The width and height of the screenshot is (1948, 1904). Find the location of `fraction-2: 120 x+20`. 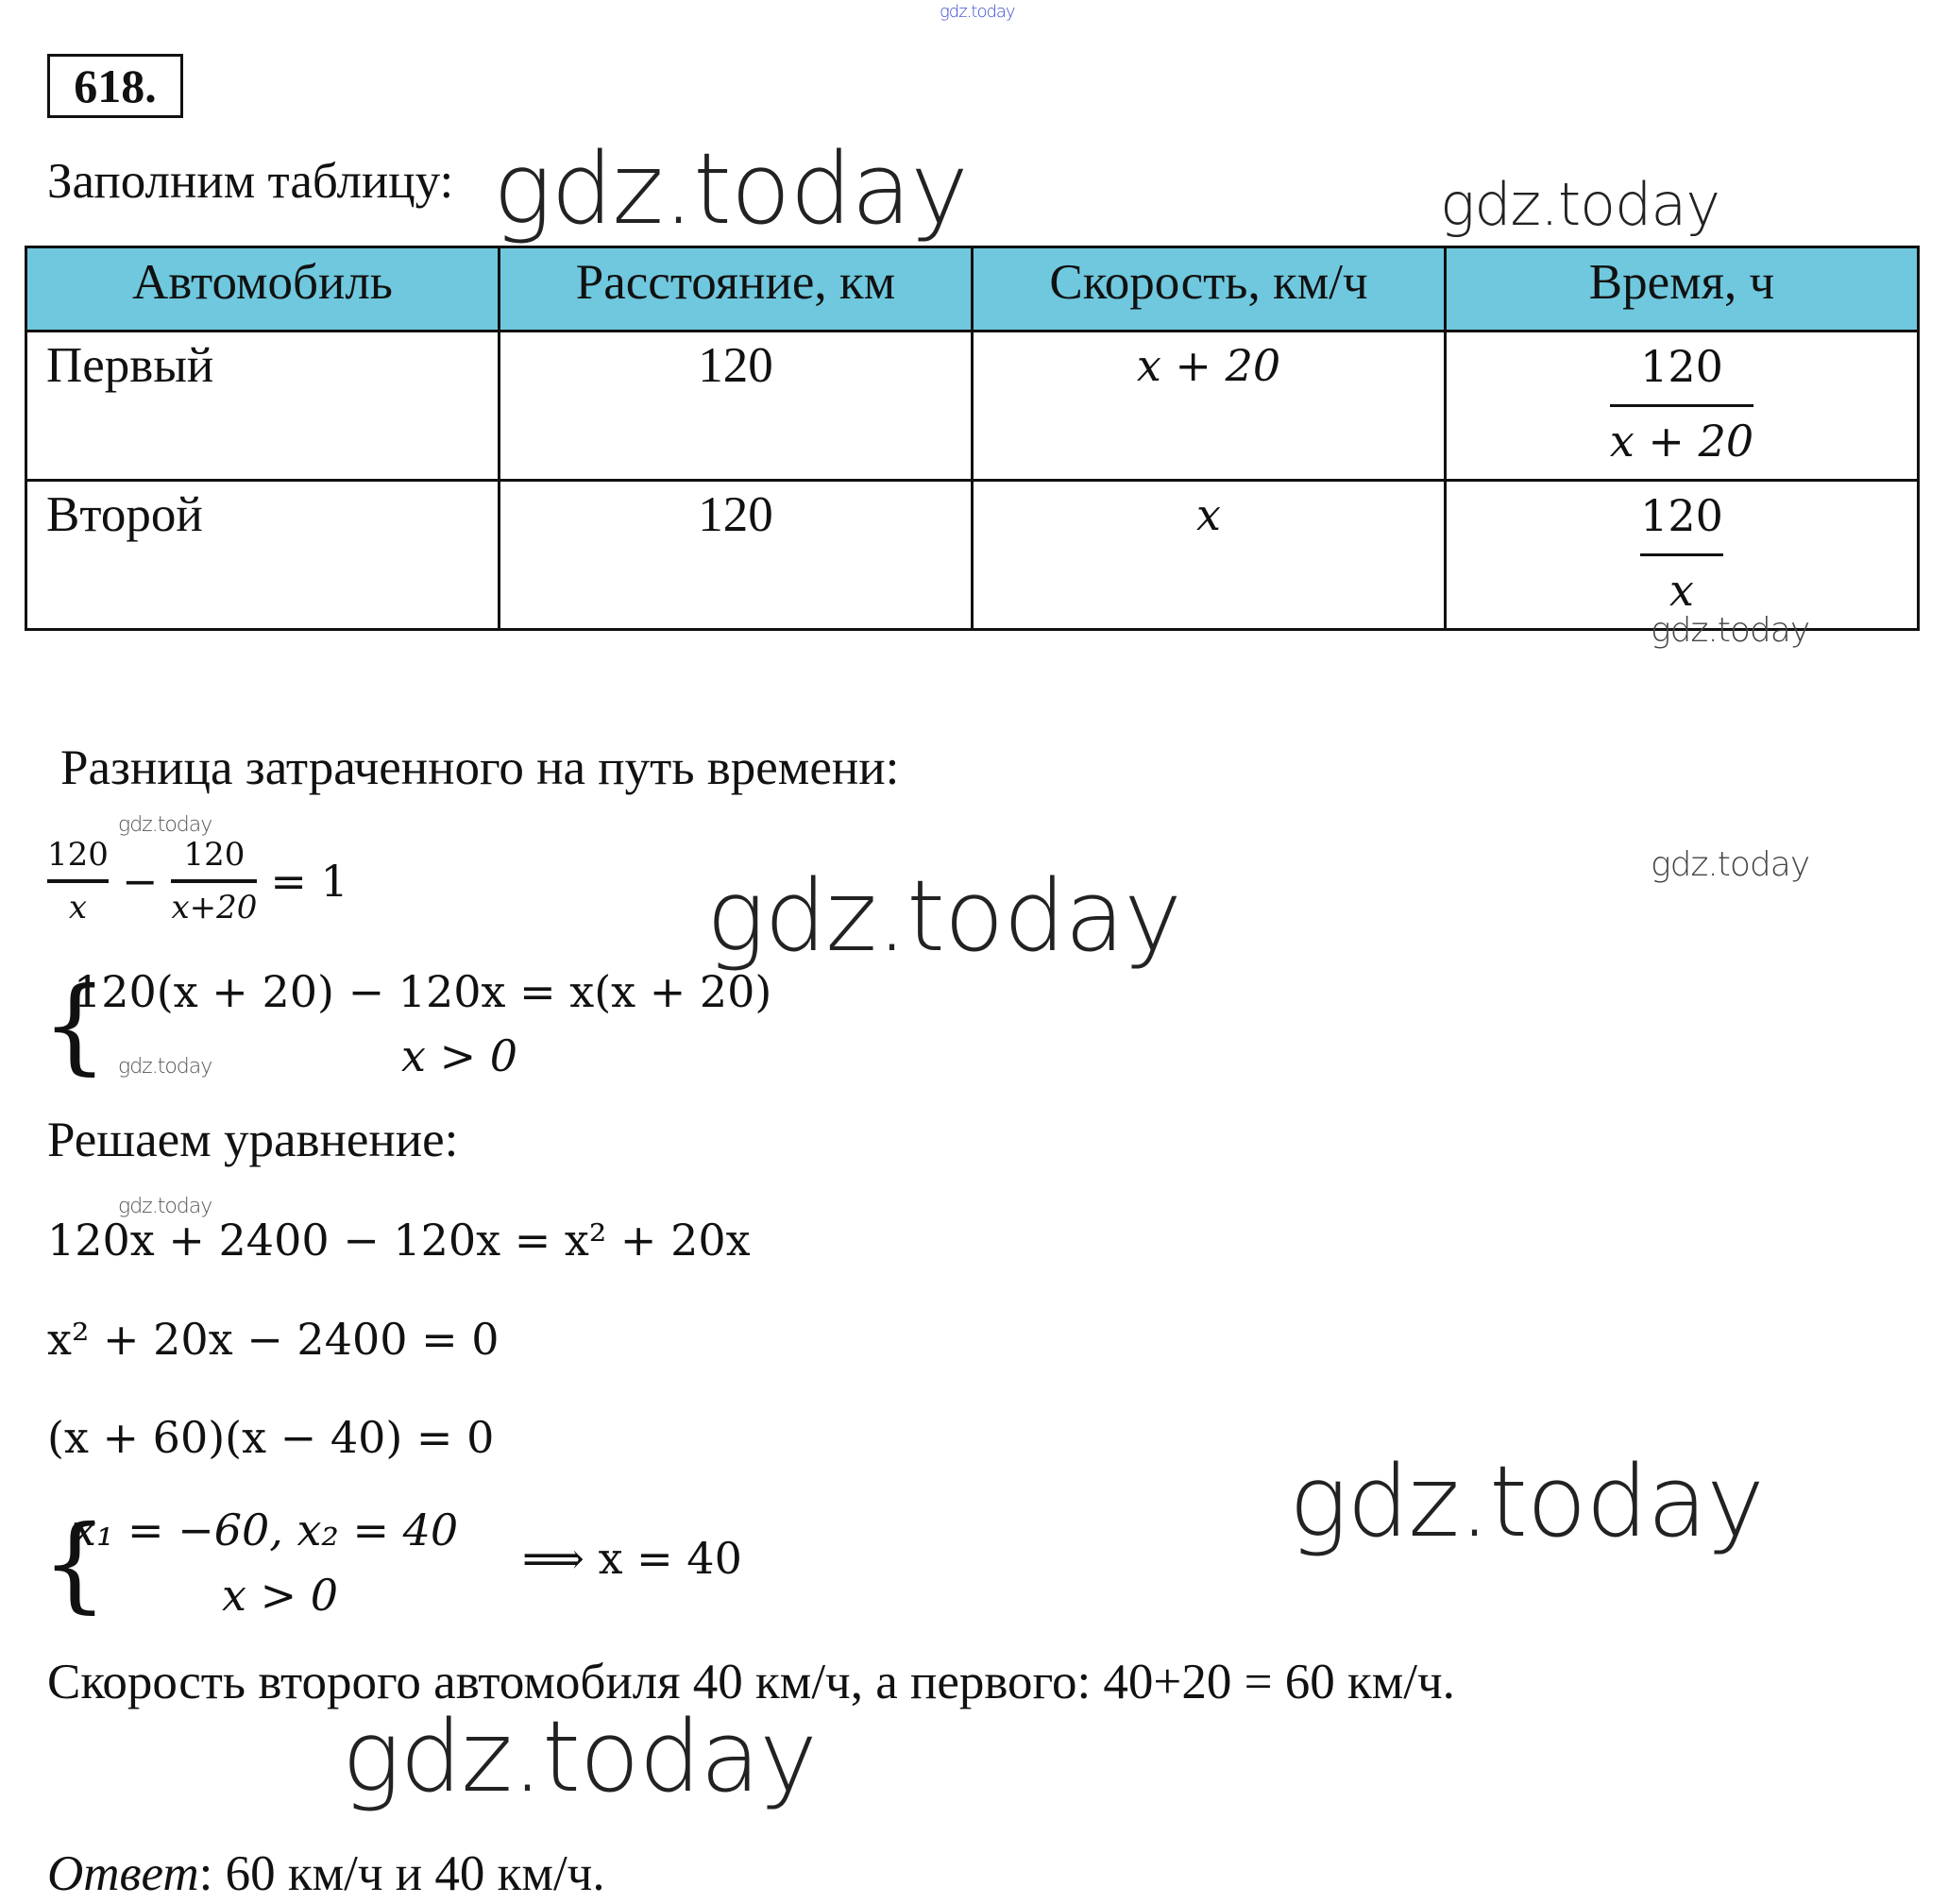

fraction-2: 120 x+20 is located at coordinates (214, 881).